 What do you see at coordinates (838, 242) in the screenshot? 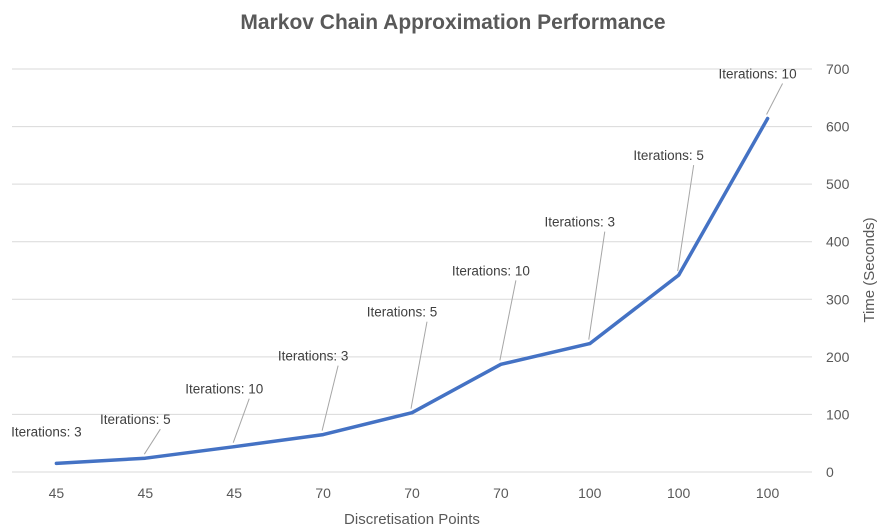
I see `y-tick-label: 400` at bounding box center [838, 242].